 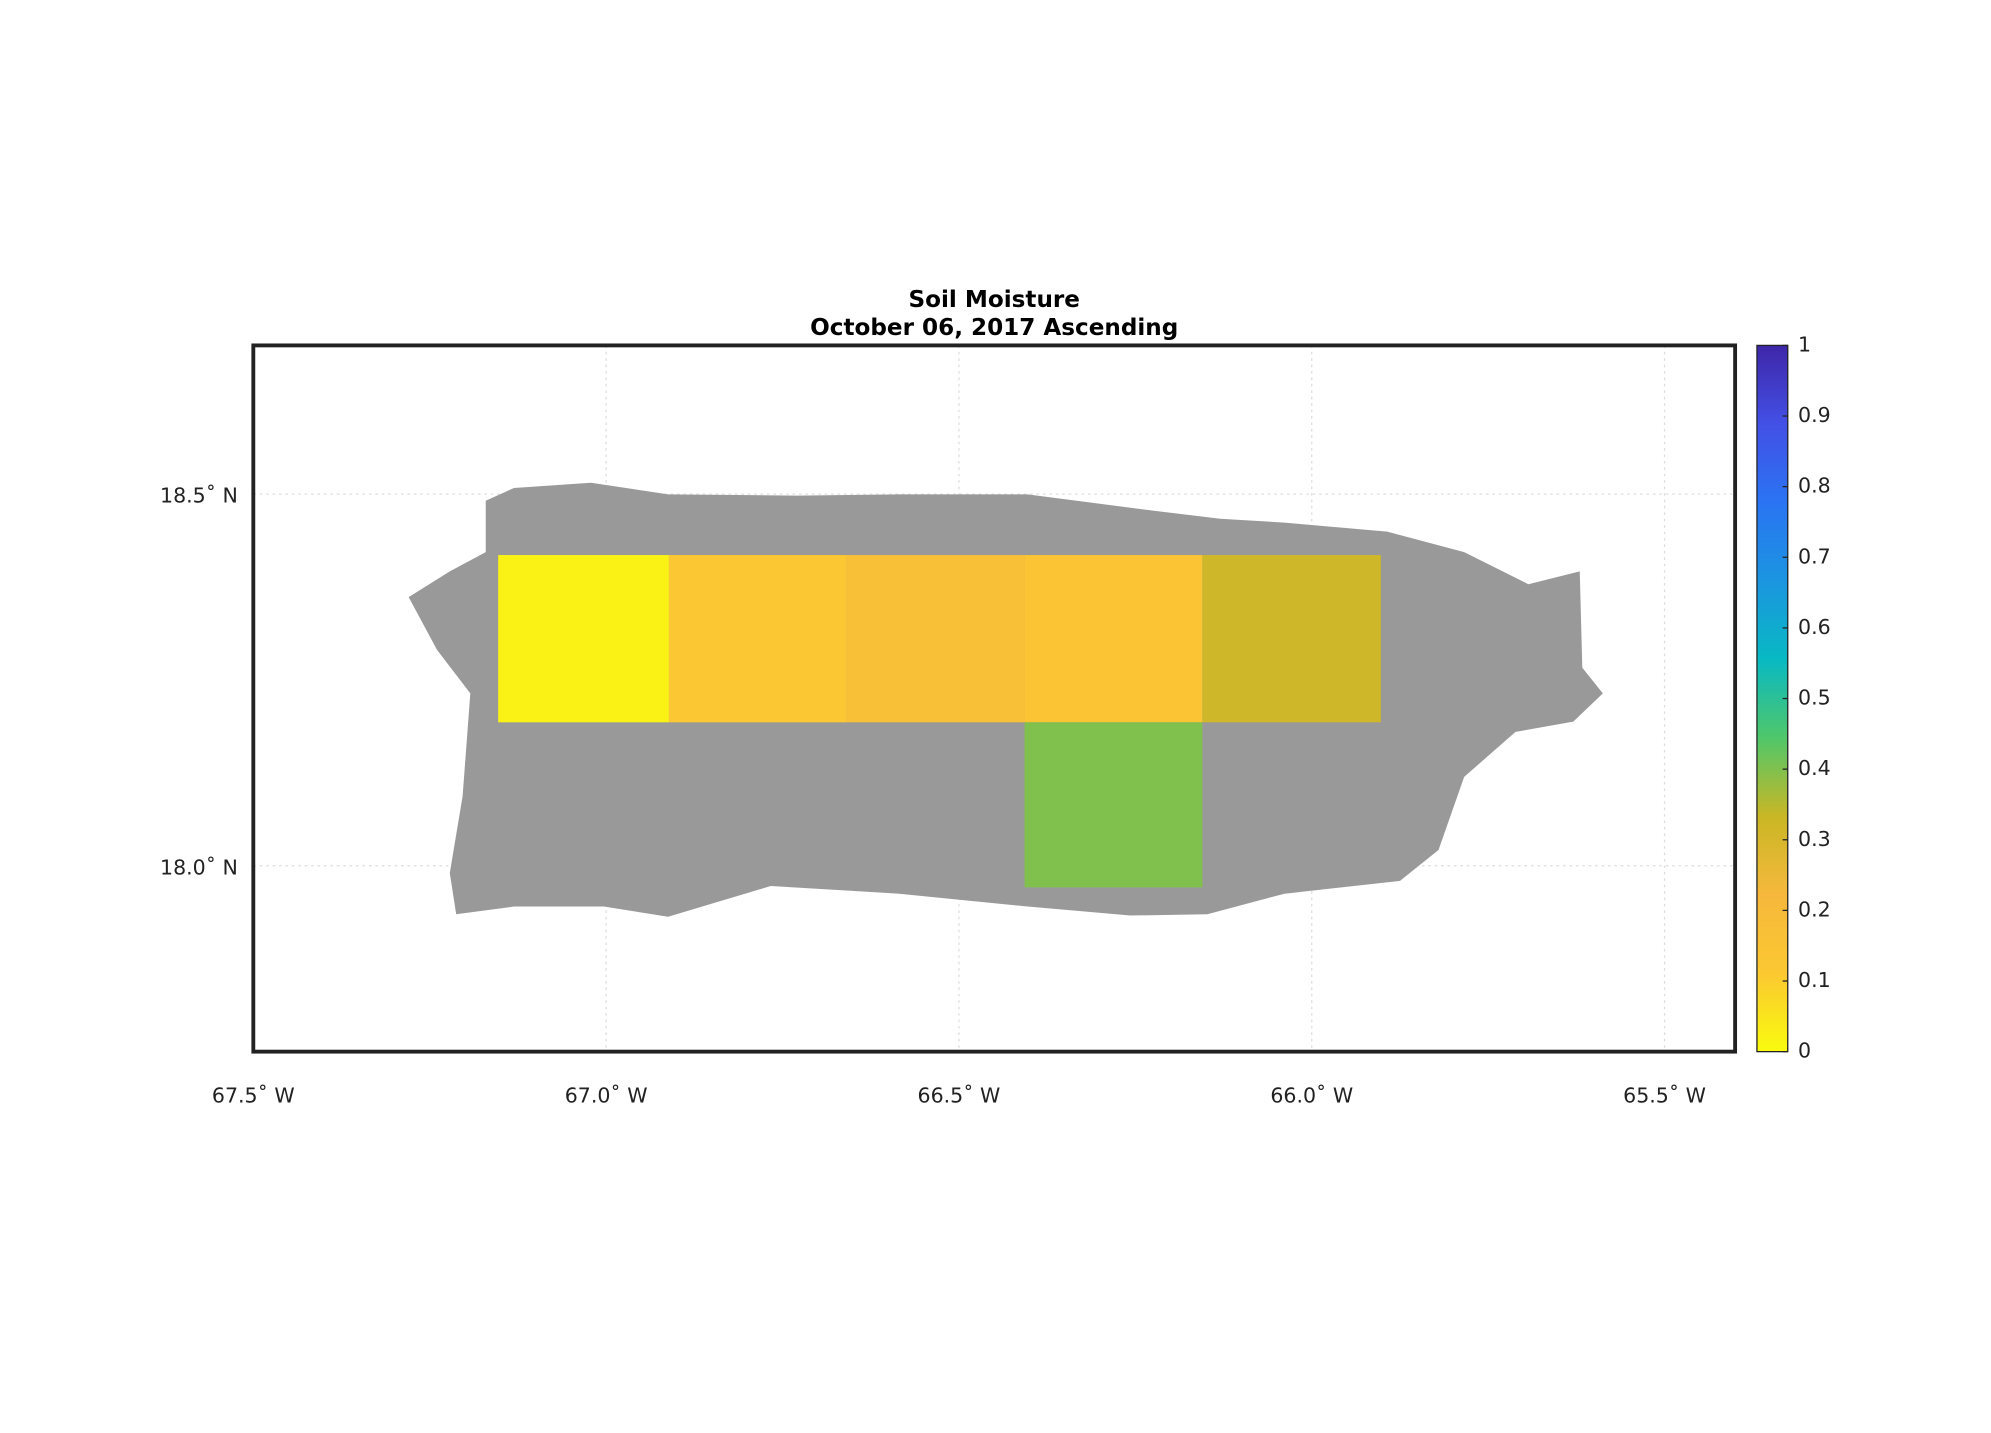 What do you see at coordinates (1814, 768) in the screenshot?
I see `colorbar-tick-label: 0.4` at bounding box center [1814, 768].